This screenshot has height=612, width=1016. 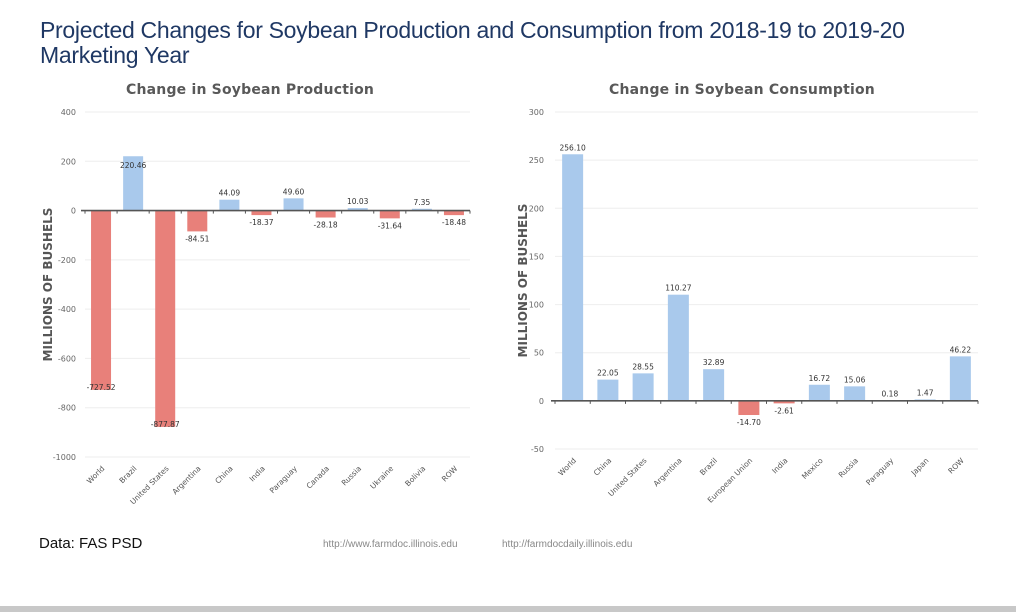 I want to click on production-bar-argentina, so click(x=197, y=221).